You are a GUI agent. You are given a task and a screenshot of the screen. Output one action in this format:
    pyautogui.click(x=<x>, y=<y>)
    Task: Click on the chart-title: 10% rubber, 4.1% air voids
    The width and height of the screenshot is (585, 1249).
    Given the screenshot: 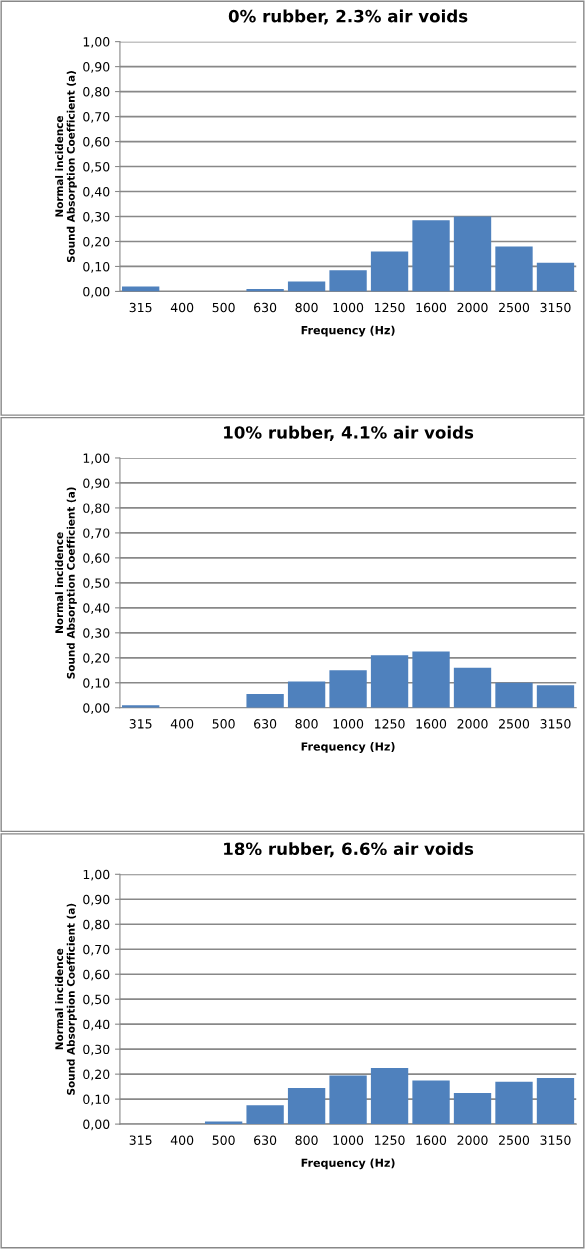 What is the action you would take?
    pyautogui.click(x=349, y=433)
    